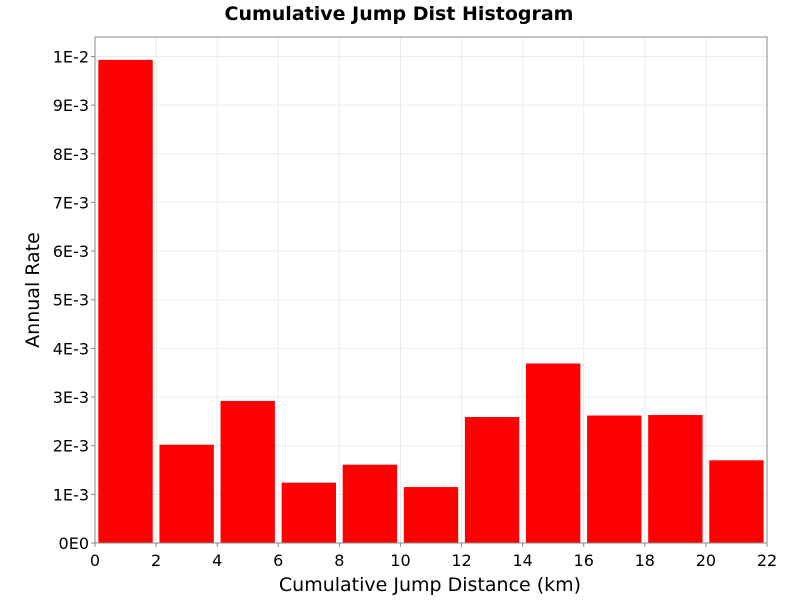  I want to click on x-tick-label: 20, so click(706, 560).